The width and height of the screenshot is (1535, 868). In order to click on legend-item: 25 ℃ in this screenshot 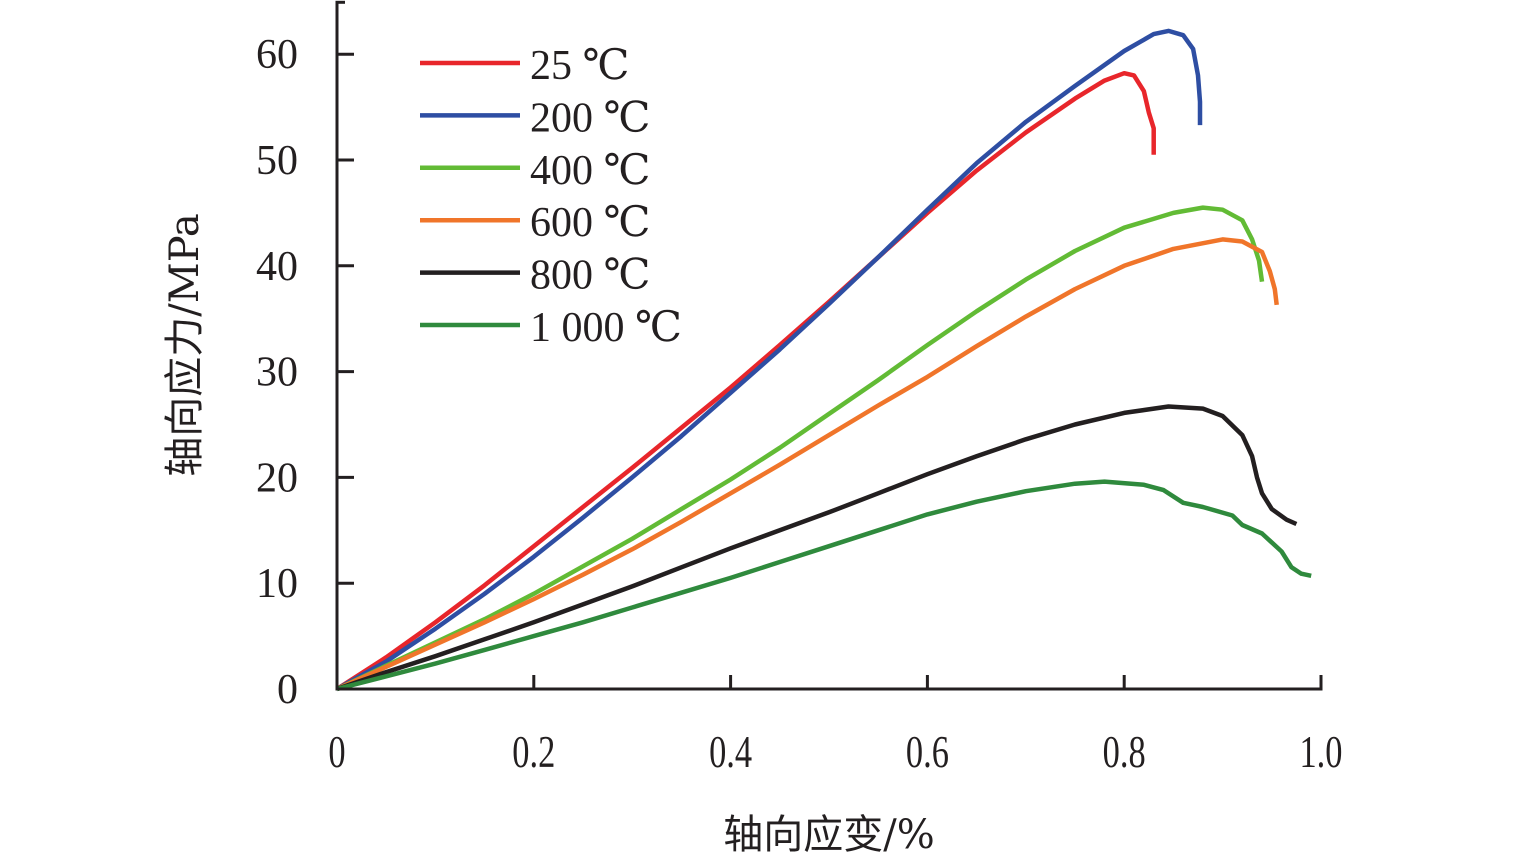, I will do `click(524, 66)`.